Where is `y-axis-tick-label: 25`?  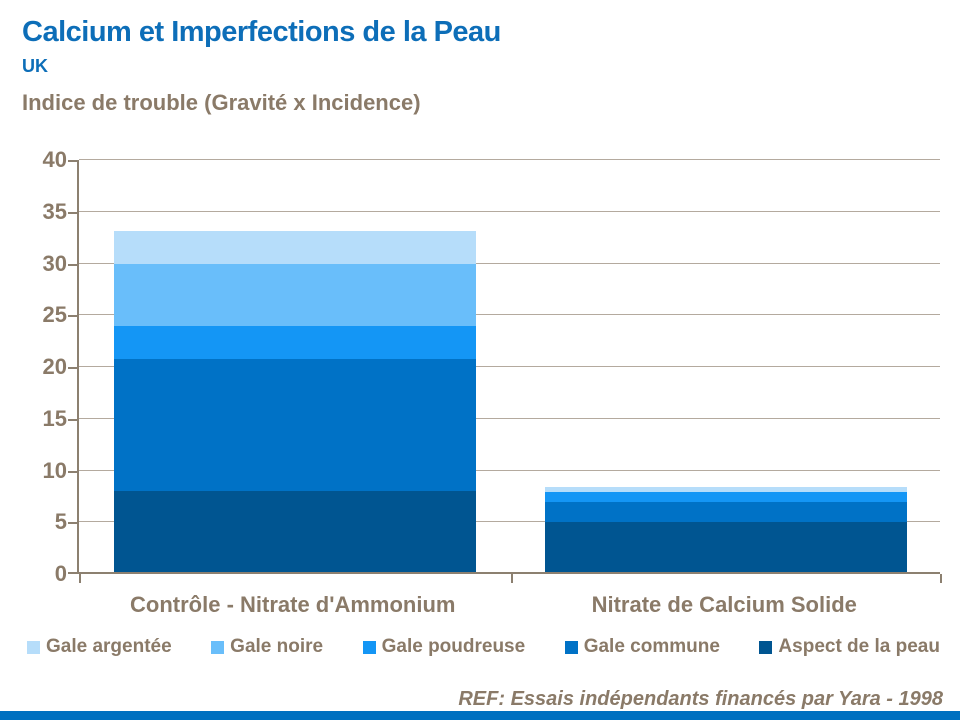
y-axis-tick-label: 25 is located at coordinates (54, 315).